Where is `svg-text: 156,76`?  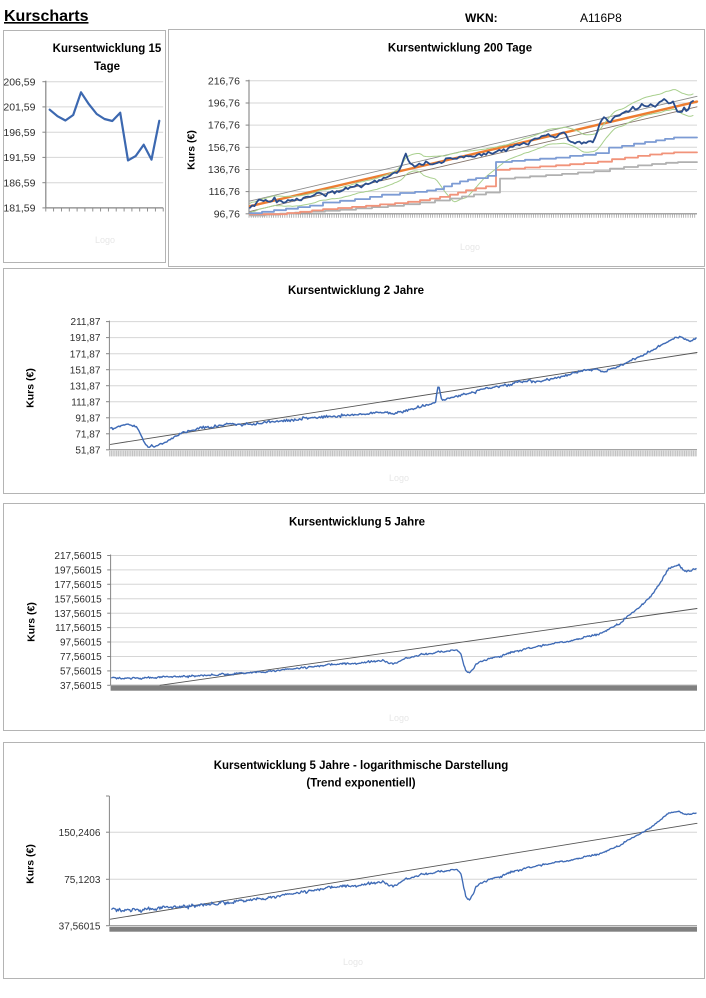
svg-text: 156,76 is located at coordinates (224, 148).